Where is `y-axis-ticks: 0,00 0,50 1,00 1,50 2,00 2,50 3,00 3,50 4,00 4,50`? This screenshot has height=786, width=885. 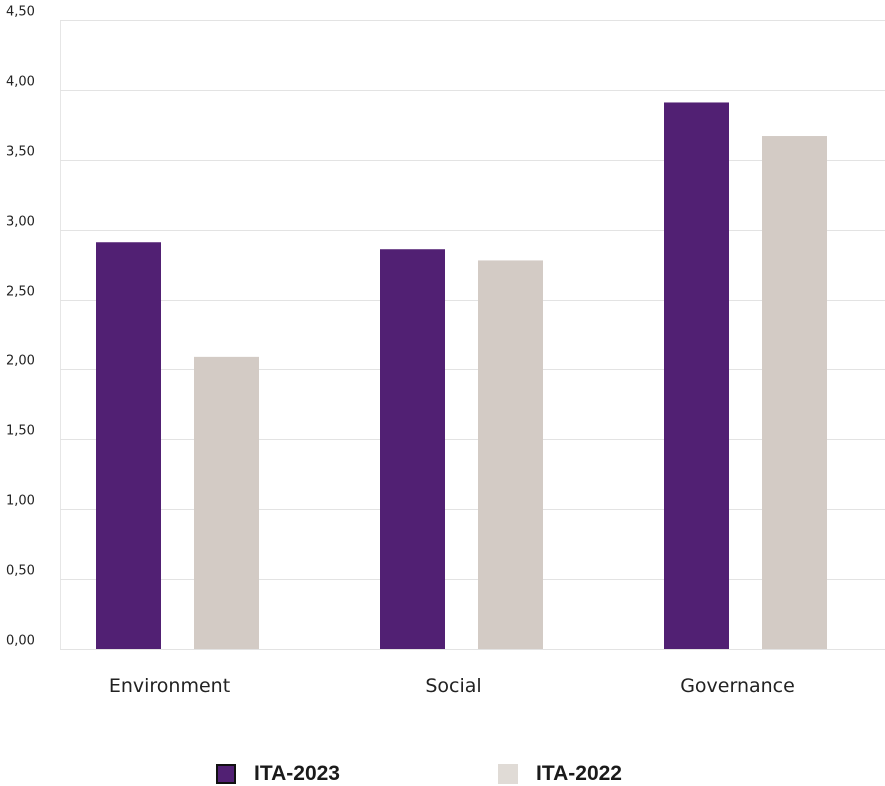 y-axis-ticks: 0,00 0,50 1,00 1,50 2,00 2,50 3,00 3,50 4,00 4,50 is located at coordinates (20, 327).